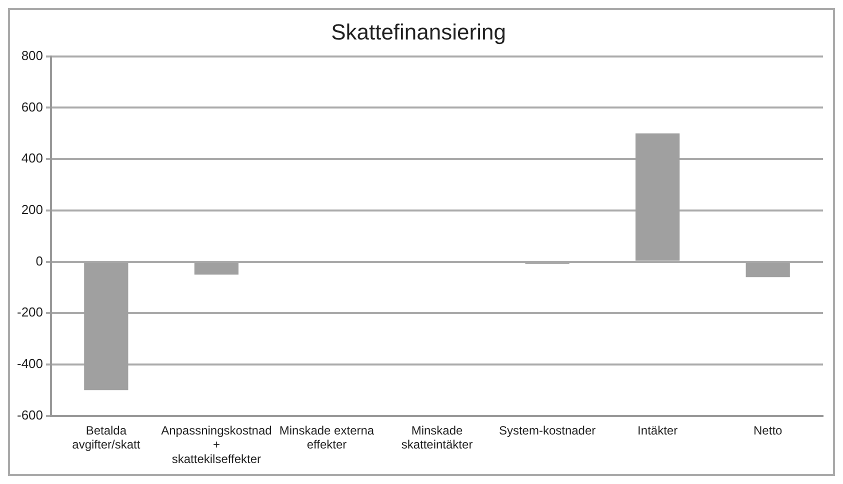 This screenshot has height=484, width=843. Describe the element at coordinates (30, 414) in the screenshot. I see `y-tick-label: -600` at that location.